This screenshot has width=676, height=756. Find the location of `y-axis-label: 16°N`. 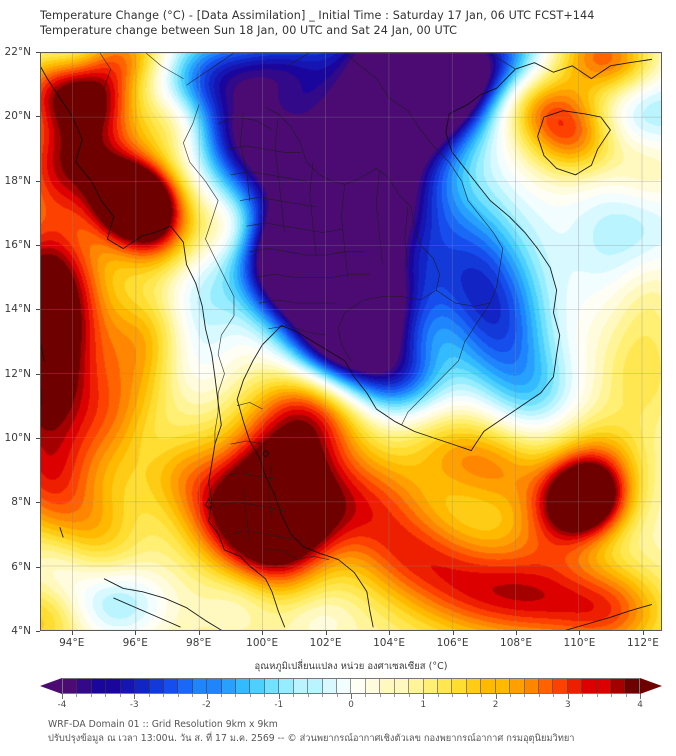

y-axis-label: 16°N is located at coordinates (17, 245).